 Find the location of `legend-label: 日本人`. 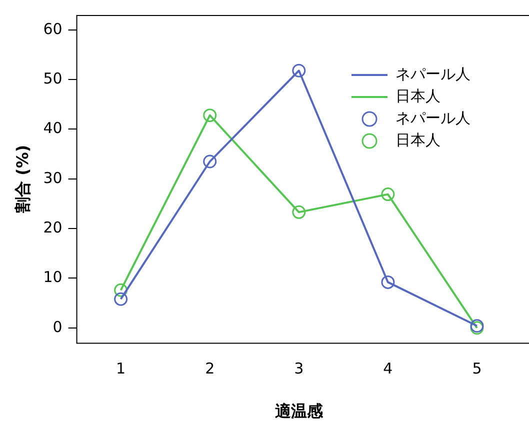

legend-label: 日本人 is located at coordinates (418, 139).